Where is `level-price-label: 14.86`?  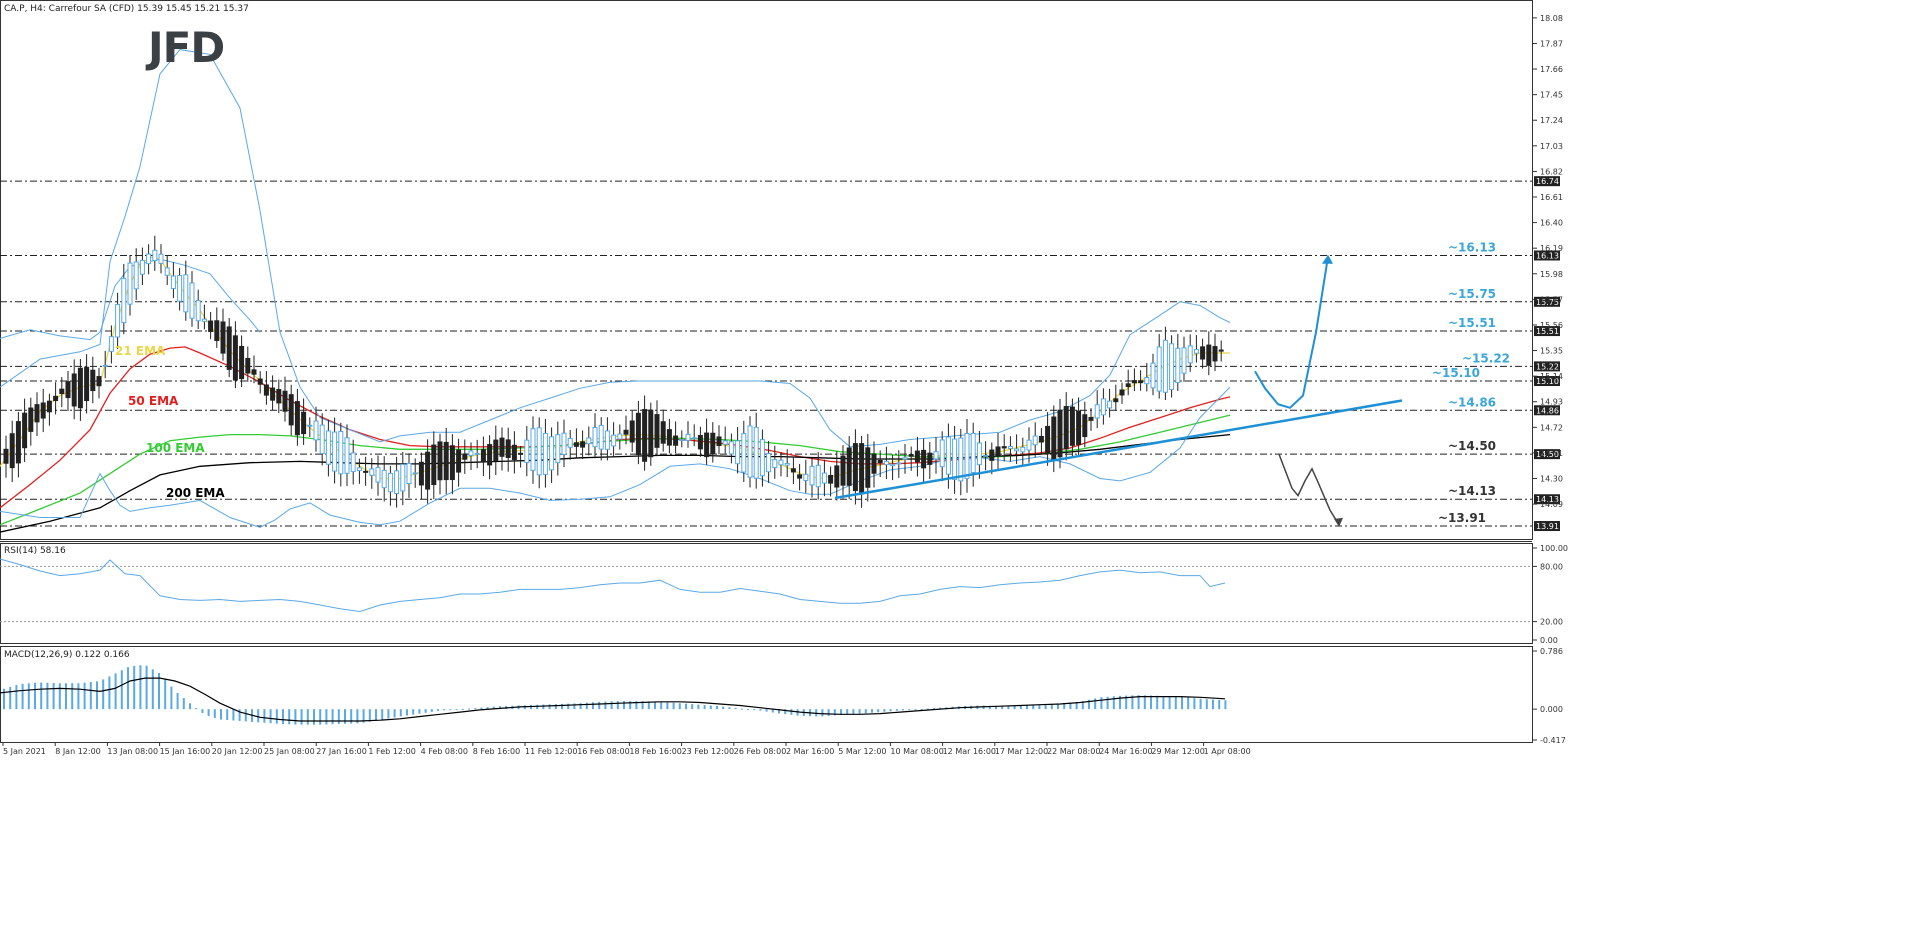 level-price-label: 14.86 is located at coordinates (1547, 410).